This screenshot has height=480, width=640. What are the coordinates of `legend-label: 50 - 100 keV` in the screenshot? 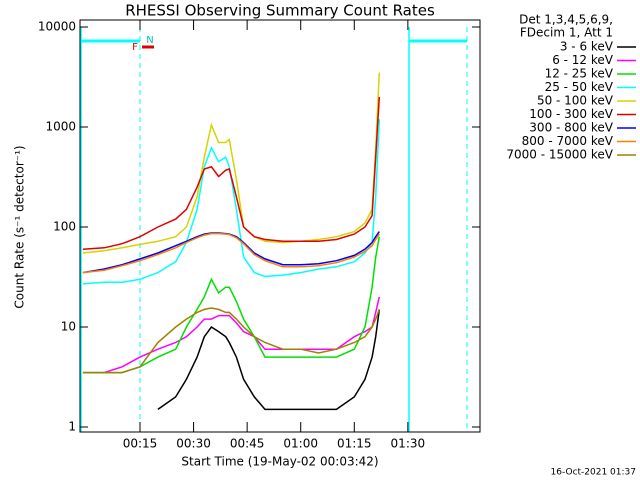 It's located at (575, 101).